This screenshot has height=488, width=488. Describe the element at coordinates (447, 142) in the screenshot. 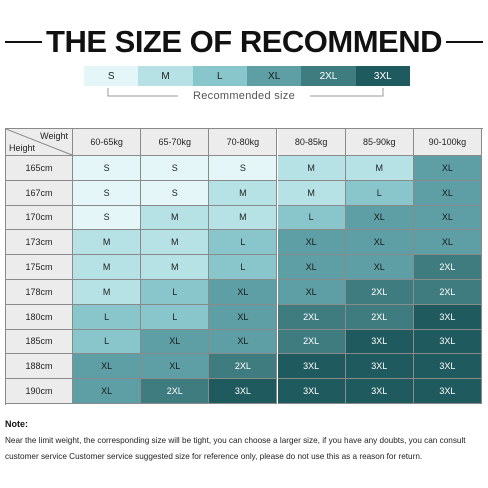

I see `column-header: 90-100kg` at that location.